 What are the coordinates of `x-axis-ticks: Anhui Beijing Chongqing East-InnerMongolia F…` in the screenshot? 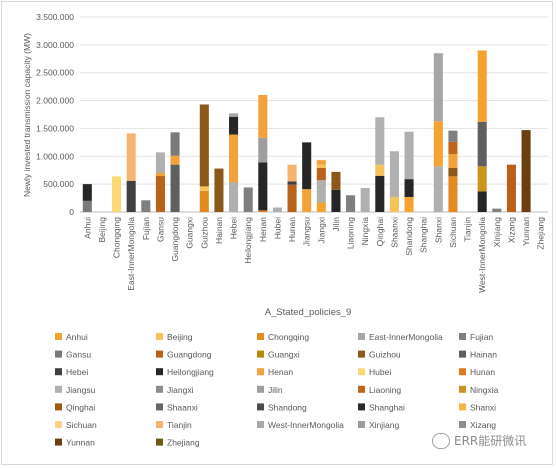 It's located at (313, 255).